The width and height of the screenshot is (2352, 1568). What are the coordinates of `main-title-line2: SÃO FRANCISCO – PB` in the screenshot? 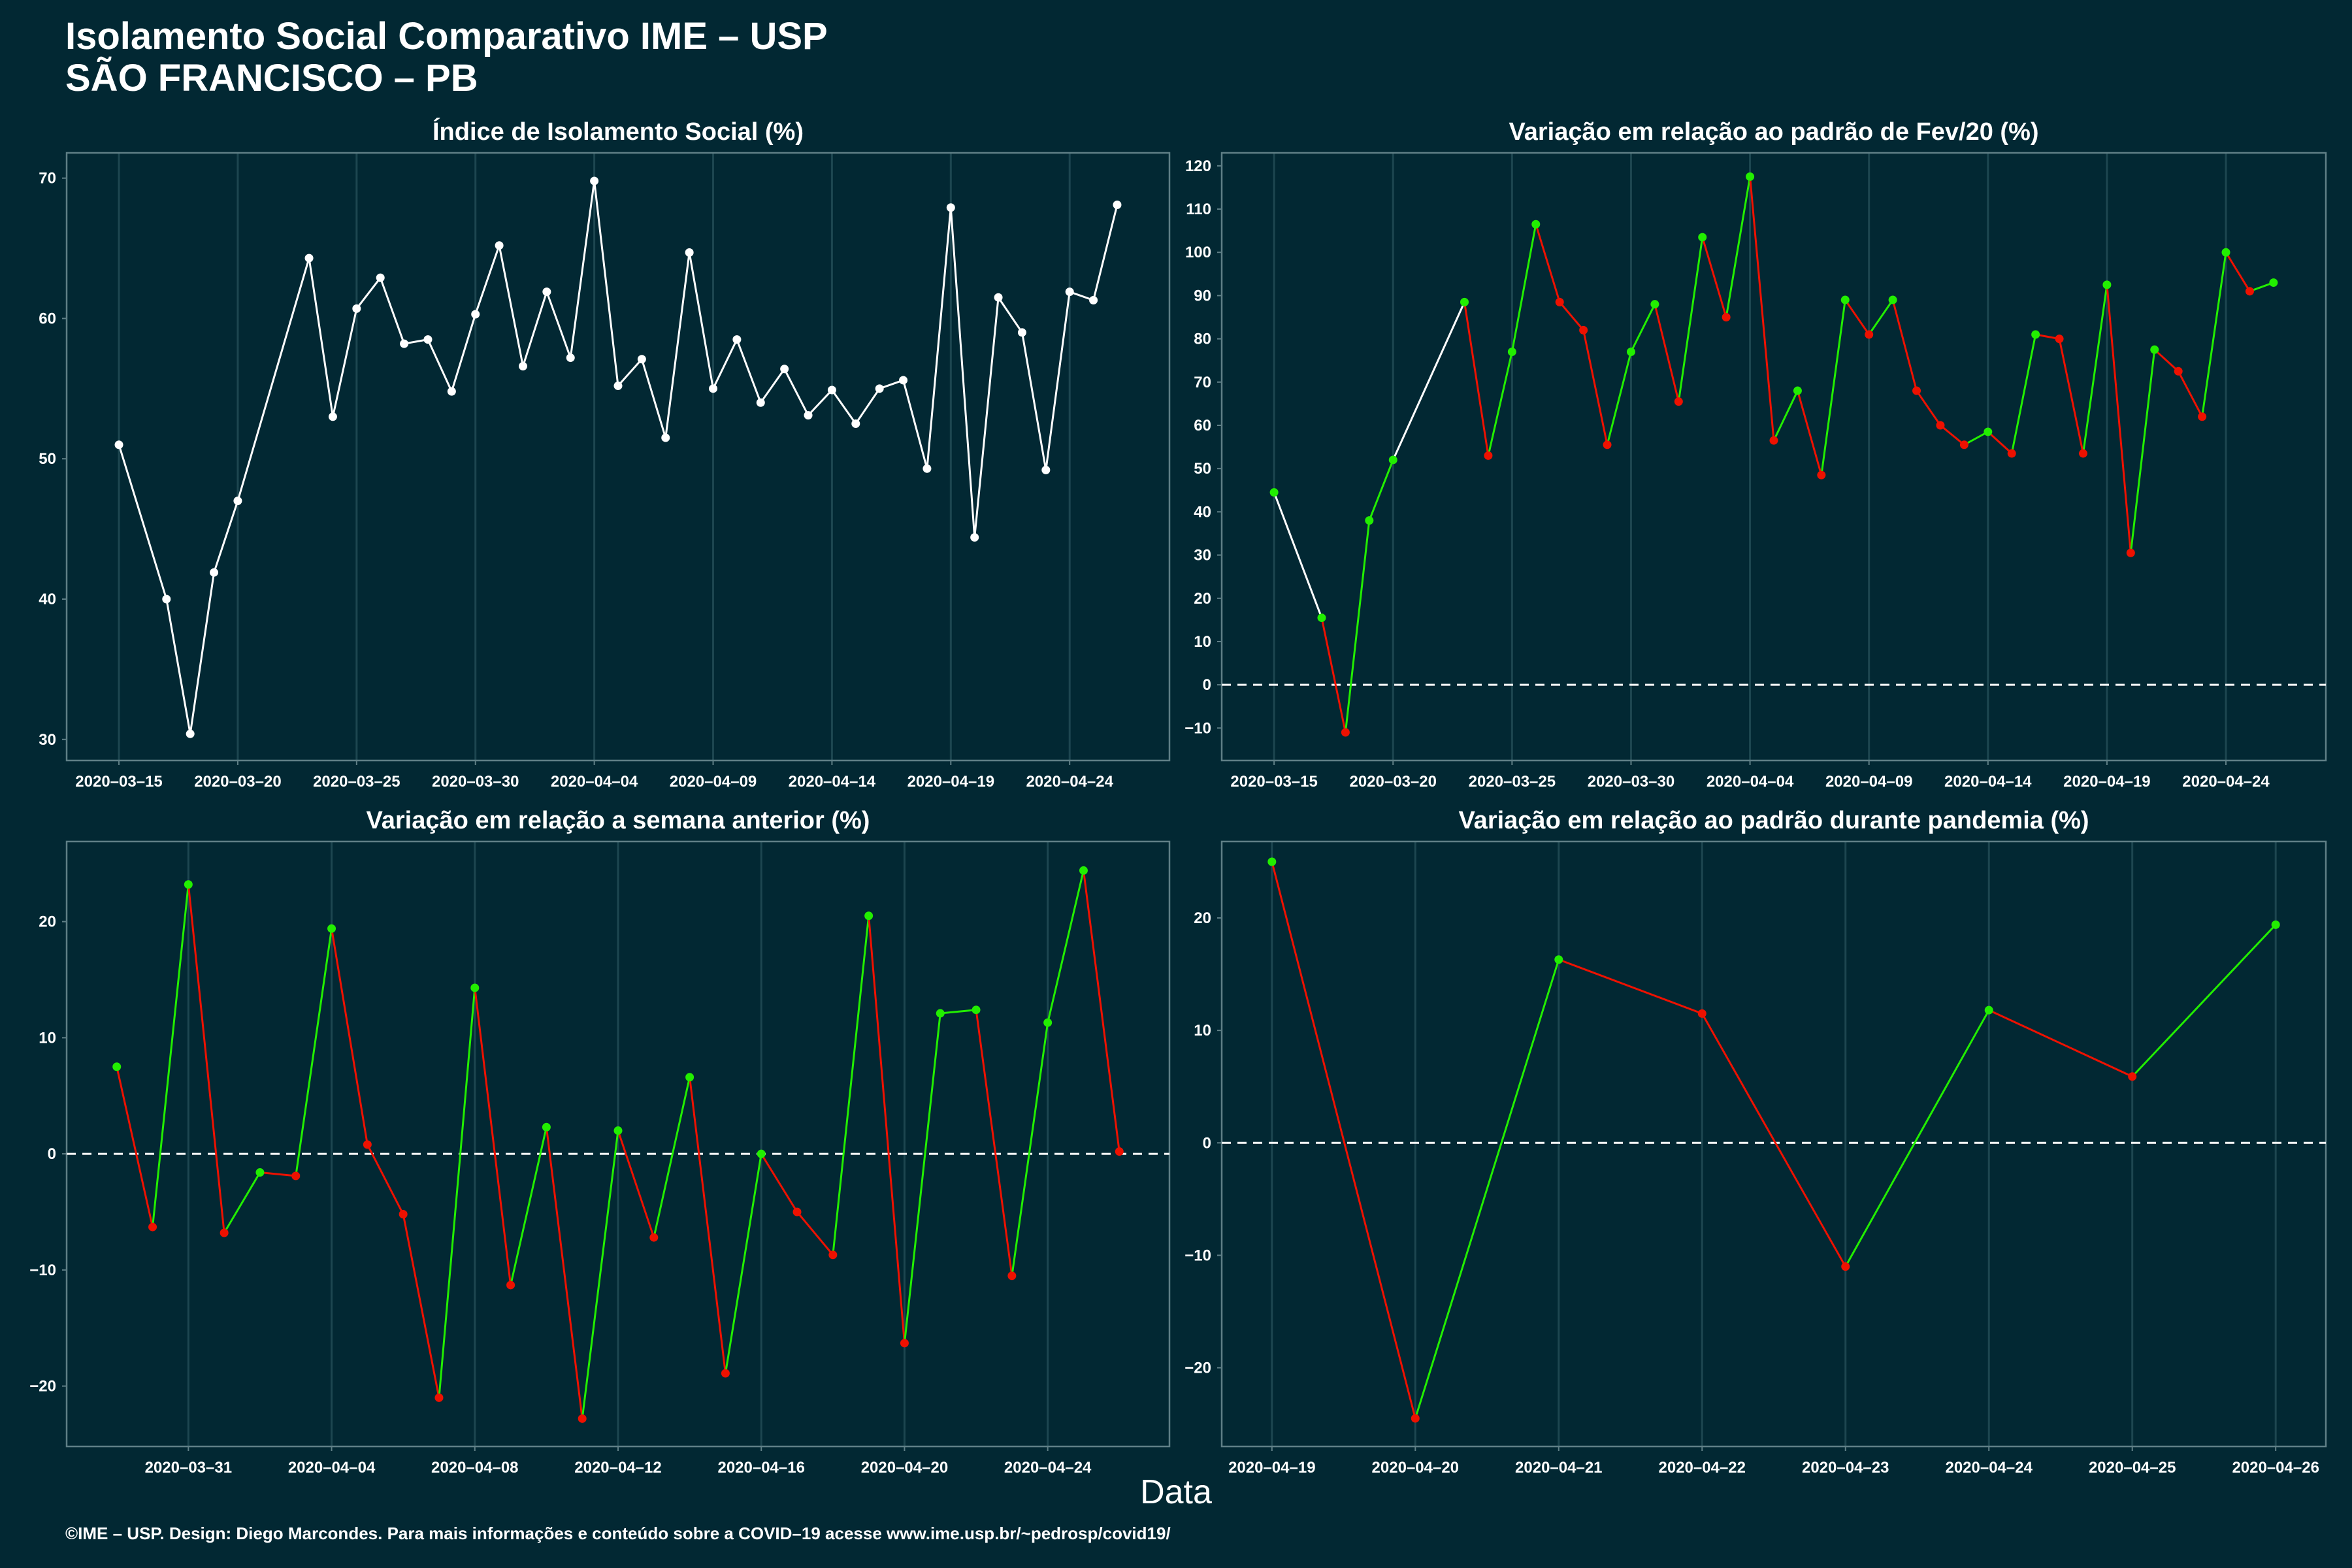 It's located at (271, 78).